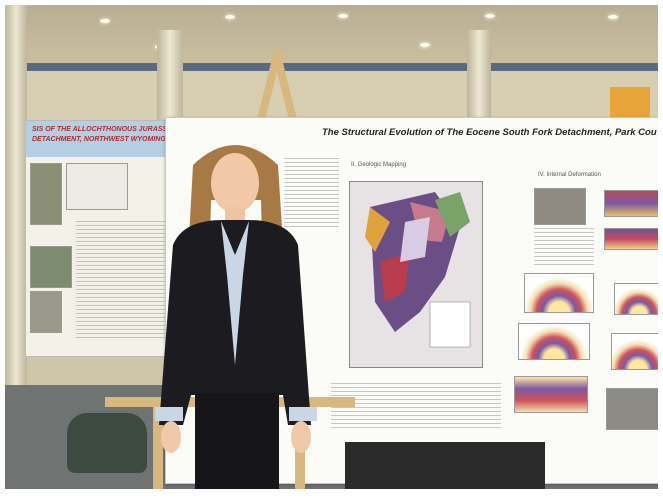 This screenshot has height=499, width=663. Describe the element at coordinates (418, 270) in the screenshot. I see `geologic-map-drawing` at that location.